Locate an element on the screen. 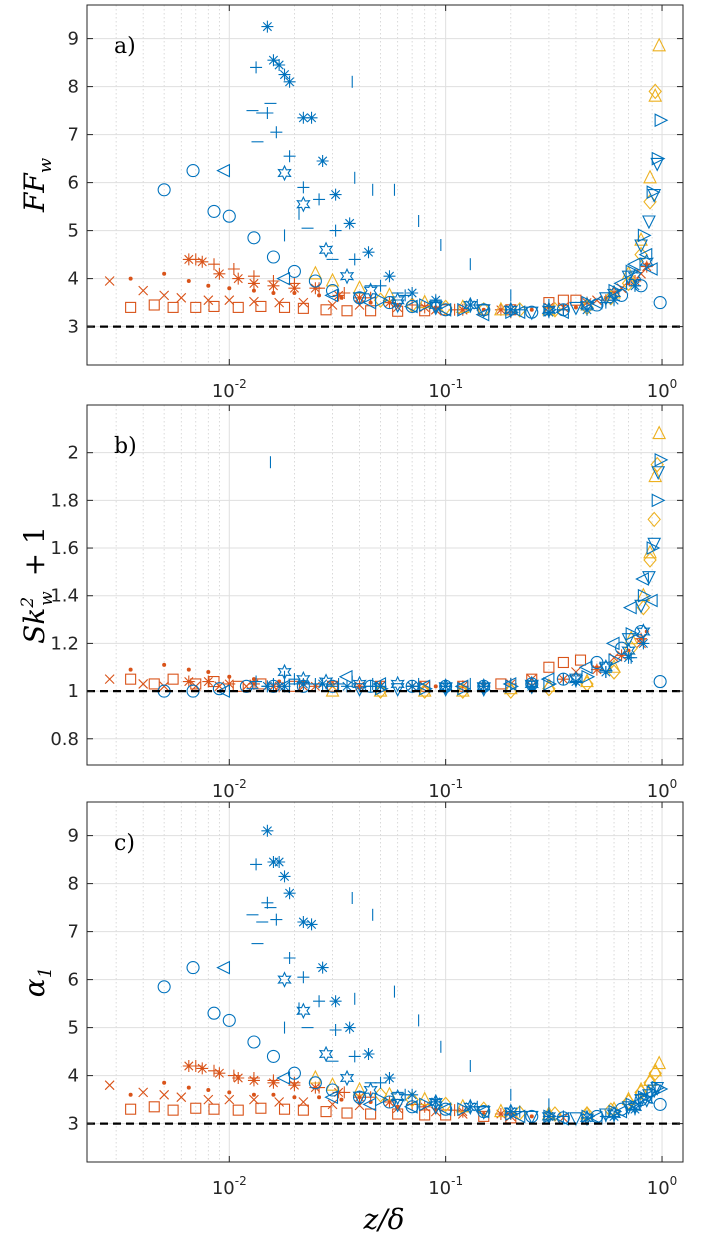 The image size is (703, 1237). y-tick-label: 0.8 is located at coordinates (64, 739).